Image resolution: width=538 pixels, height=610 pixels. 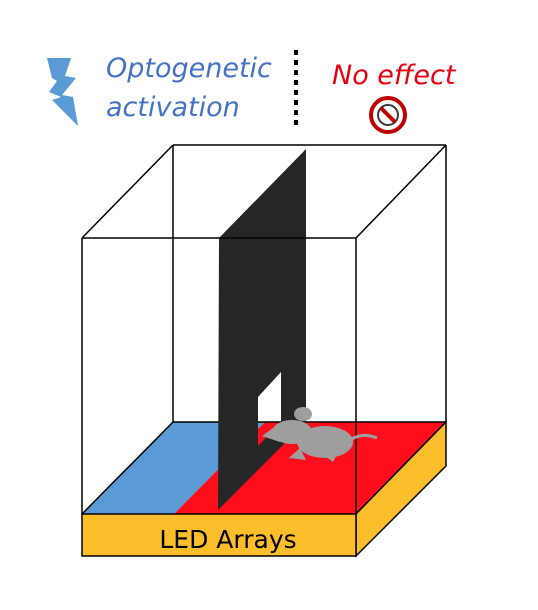 What do you see at coordinates (127, 191) in the screenshot?
I see `chamber-top-left-edge` at bounding box center [127, 191].